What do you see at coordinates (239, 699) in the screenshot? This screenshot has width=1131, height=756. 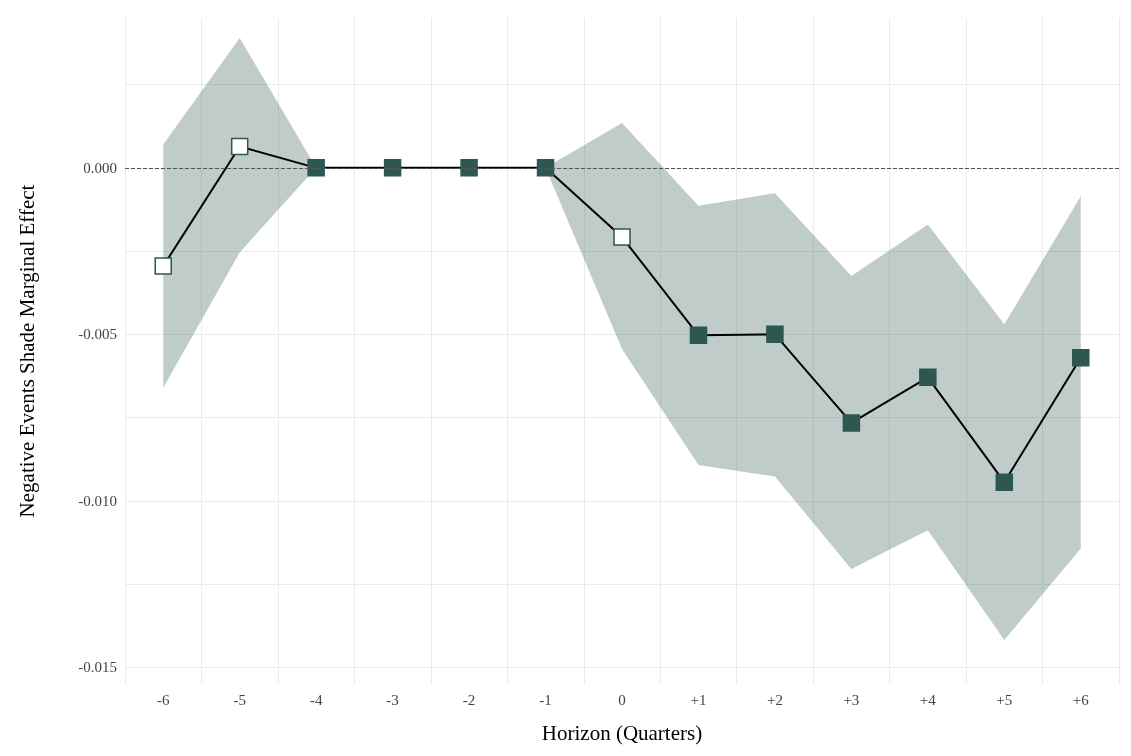 I see `x-tick-label: -5` at bounding box center [239, 699].